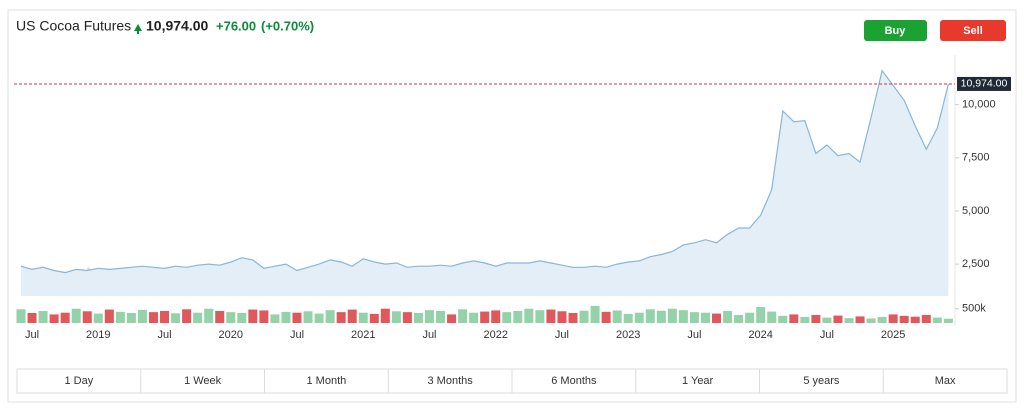  Describe the element at coordinates (327, 381) in the screenshot. I see `range-button: 1 Month` at that location.